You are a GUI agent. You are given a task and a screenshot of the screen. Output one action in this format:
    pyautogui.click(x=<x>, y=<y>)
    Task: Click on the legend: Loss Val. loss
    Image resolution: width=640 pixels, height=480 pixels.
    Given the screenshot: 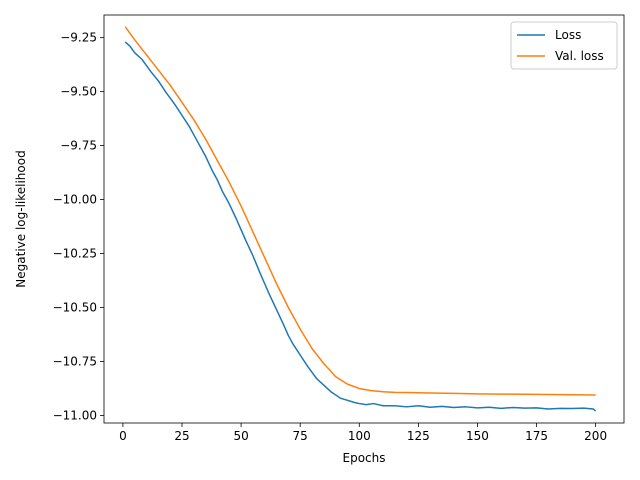 What is the action you would take?
    pyautogui.click(x=564, y=45)
    